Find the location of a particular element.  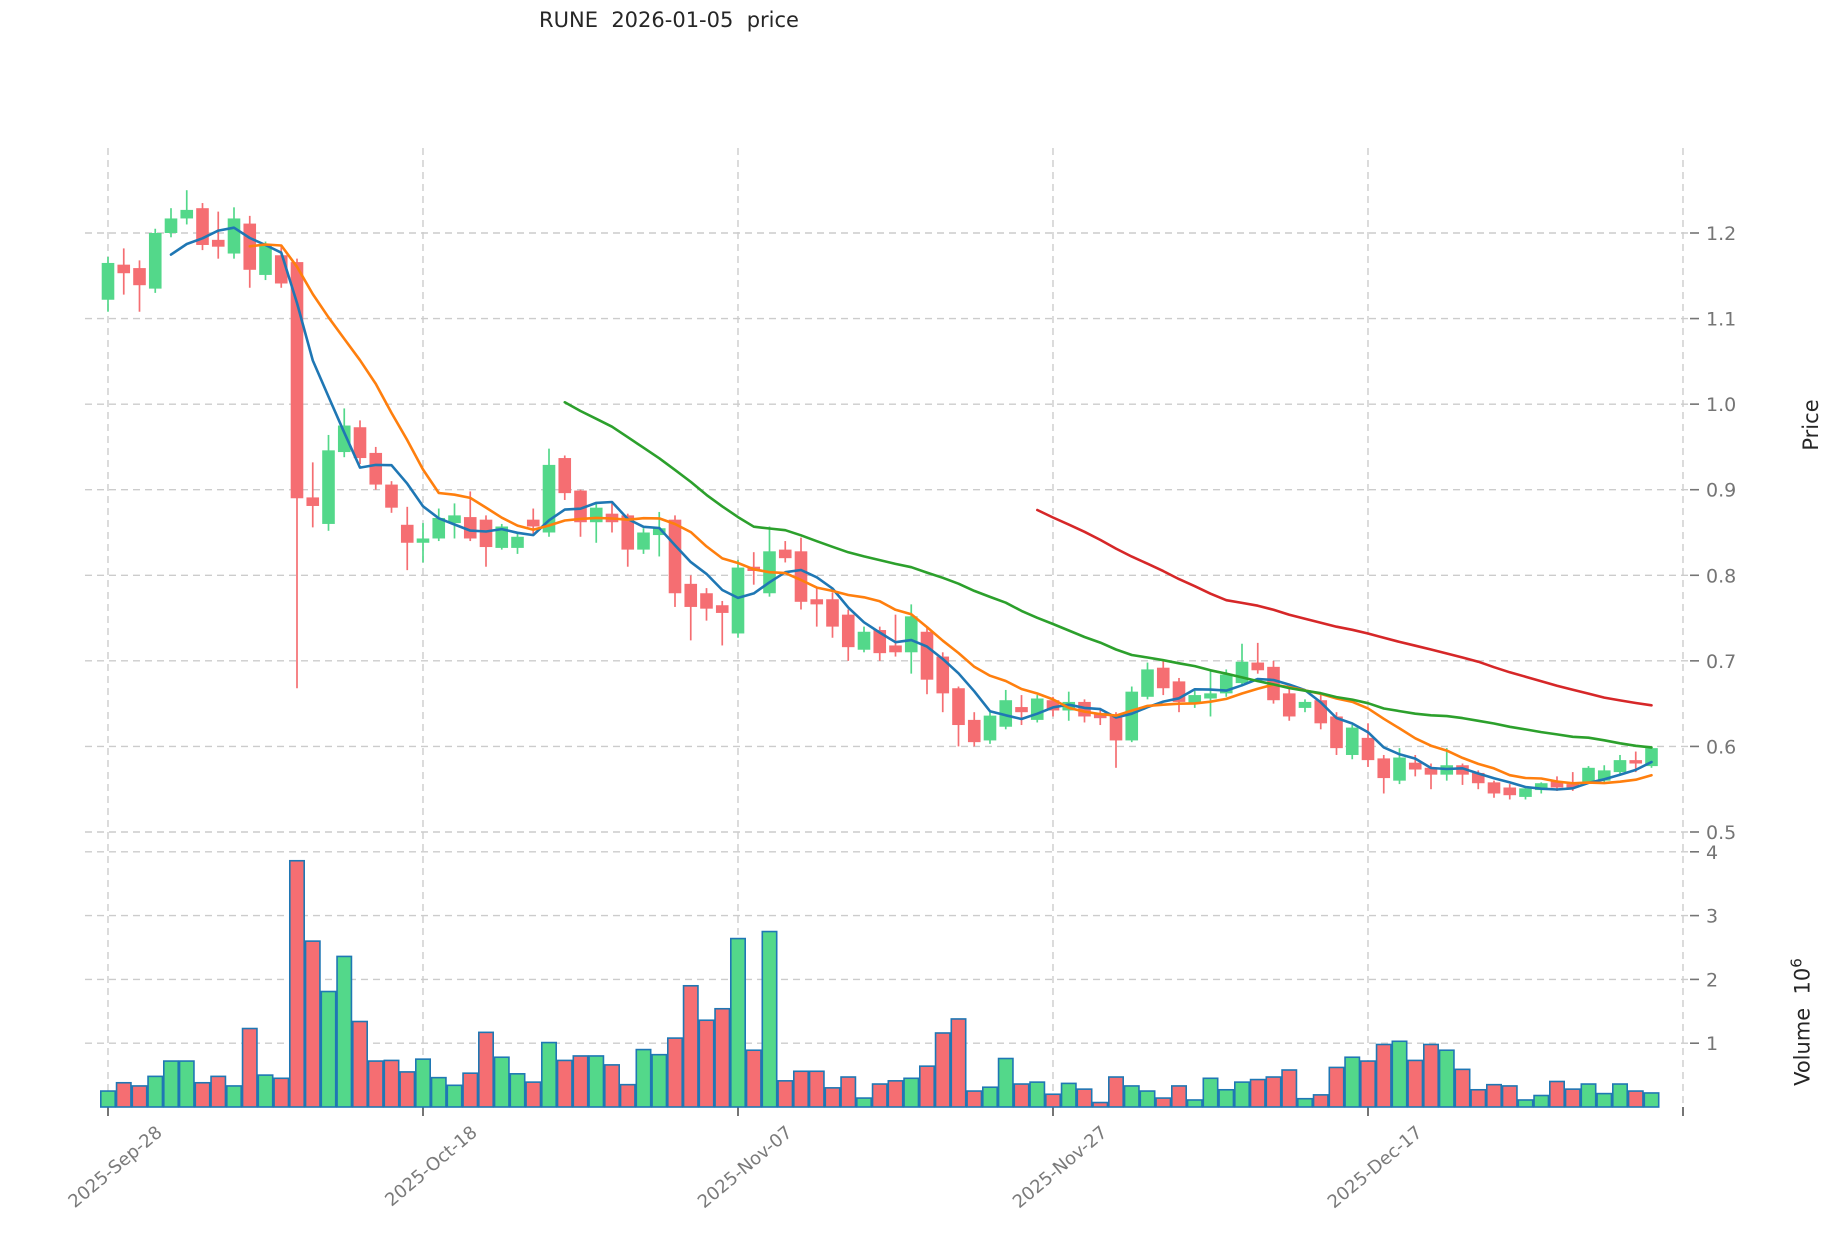

volume-axis-exponent: 6 is located at coordinates (1796, 963).